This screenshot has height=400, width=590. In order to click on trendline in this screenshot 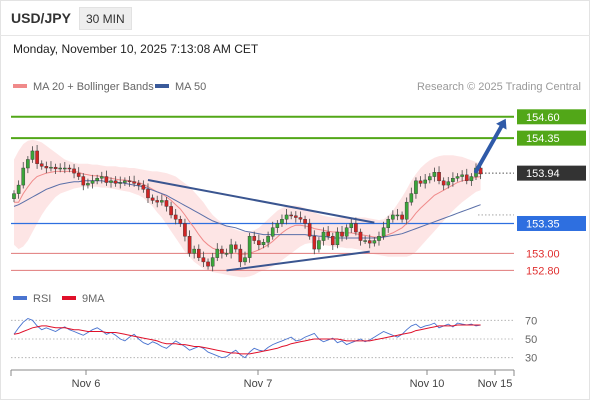, I will do `click(261, 201)`.